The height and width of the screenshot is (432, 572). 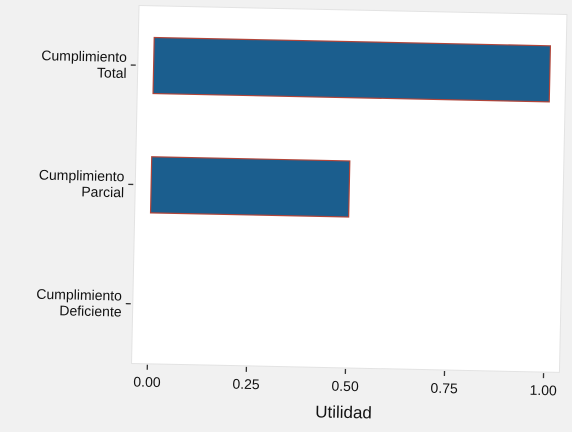 I want to click on y-label-2: CumplimientoDeficiente, so click(x=79, y=303).